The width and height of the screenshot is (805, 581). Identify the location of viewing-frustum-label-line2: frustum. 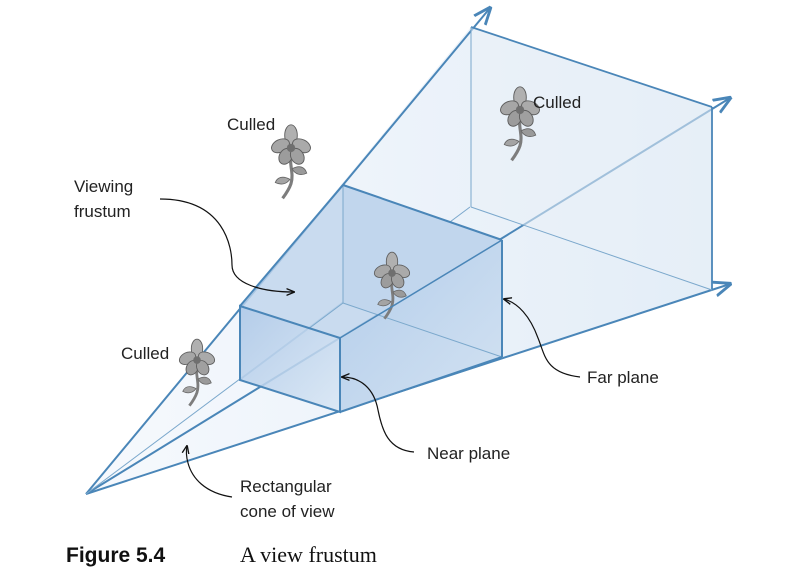
(102, 211).